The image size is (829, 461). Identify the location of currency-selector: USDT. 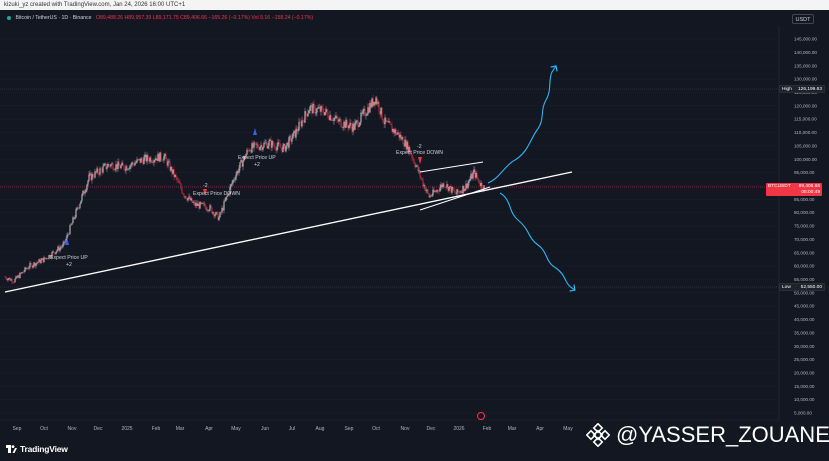
(803, 19).